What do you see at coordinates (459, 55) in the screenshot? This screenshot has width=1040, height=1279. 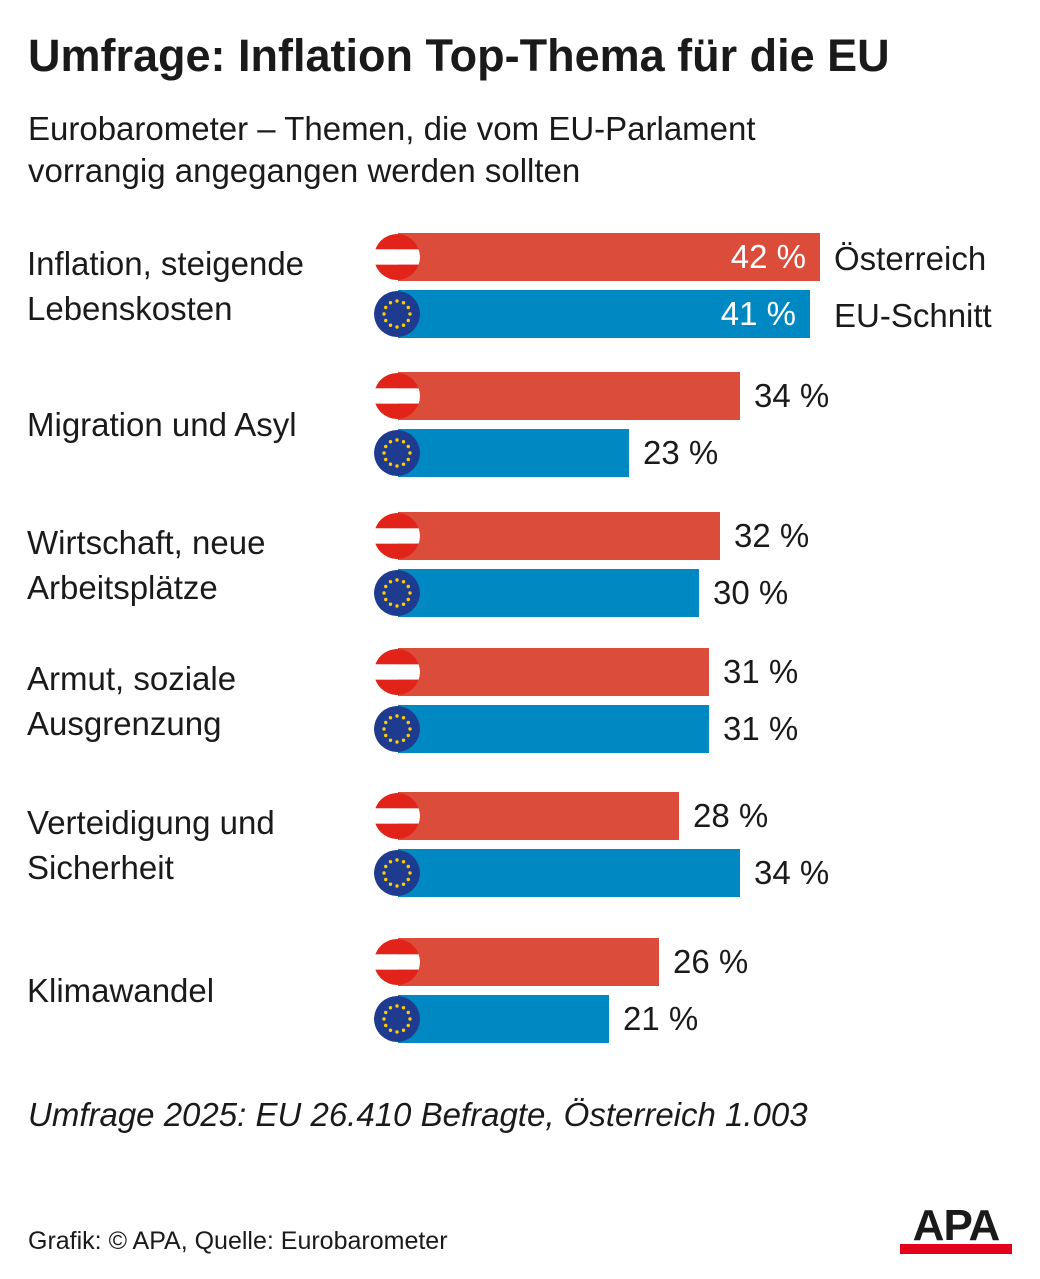 I see `chart-title: Umfrage: Inflation Top-Thema für die EU` at bounding box center [459, 55].